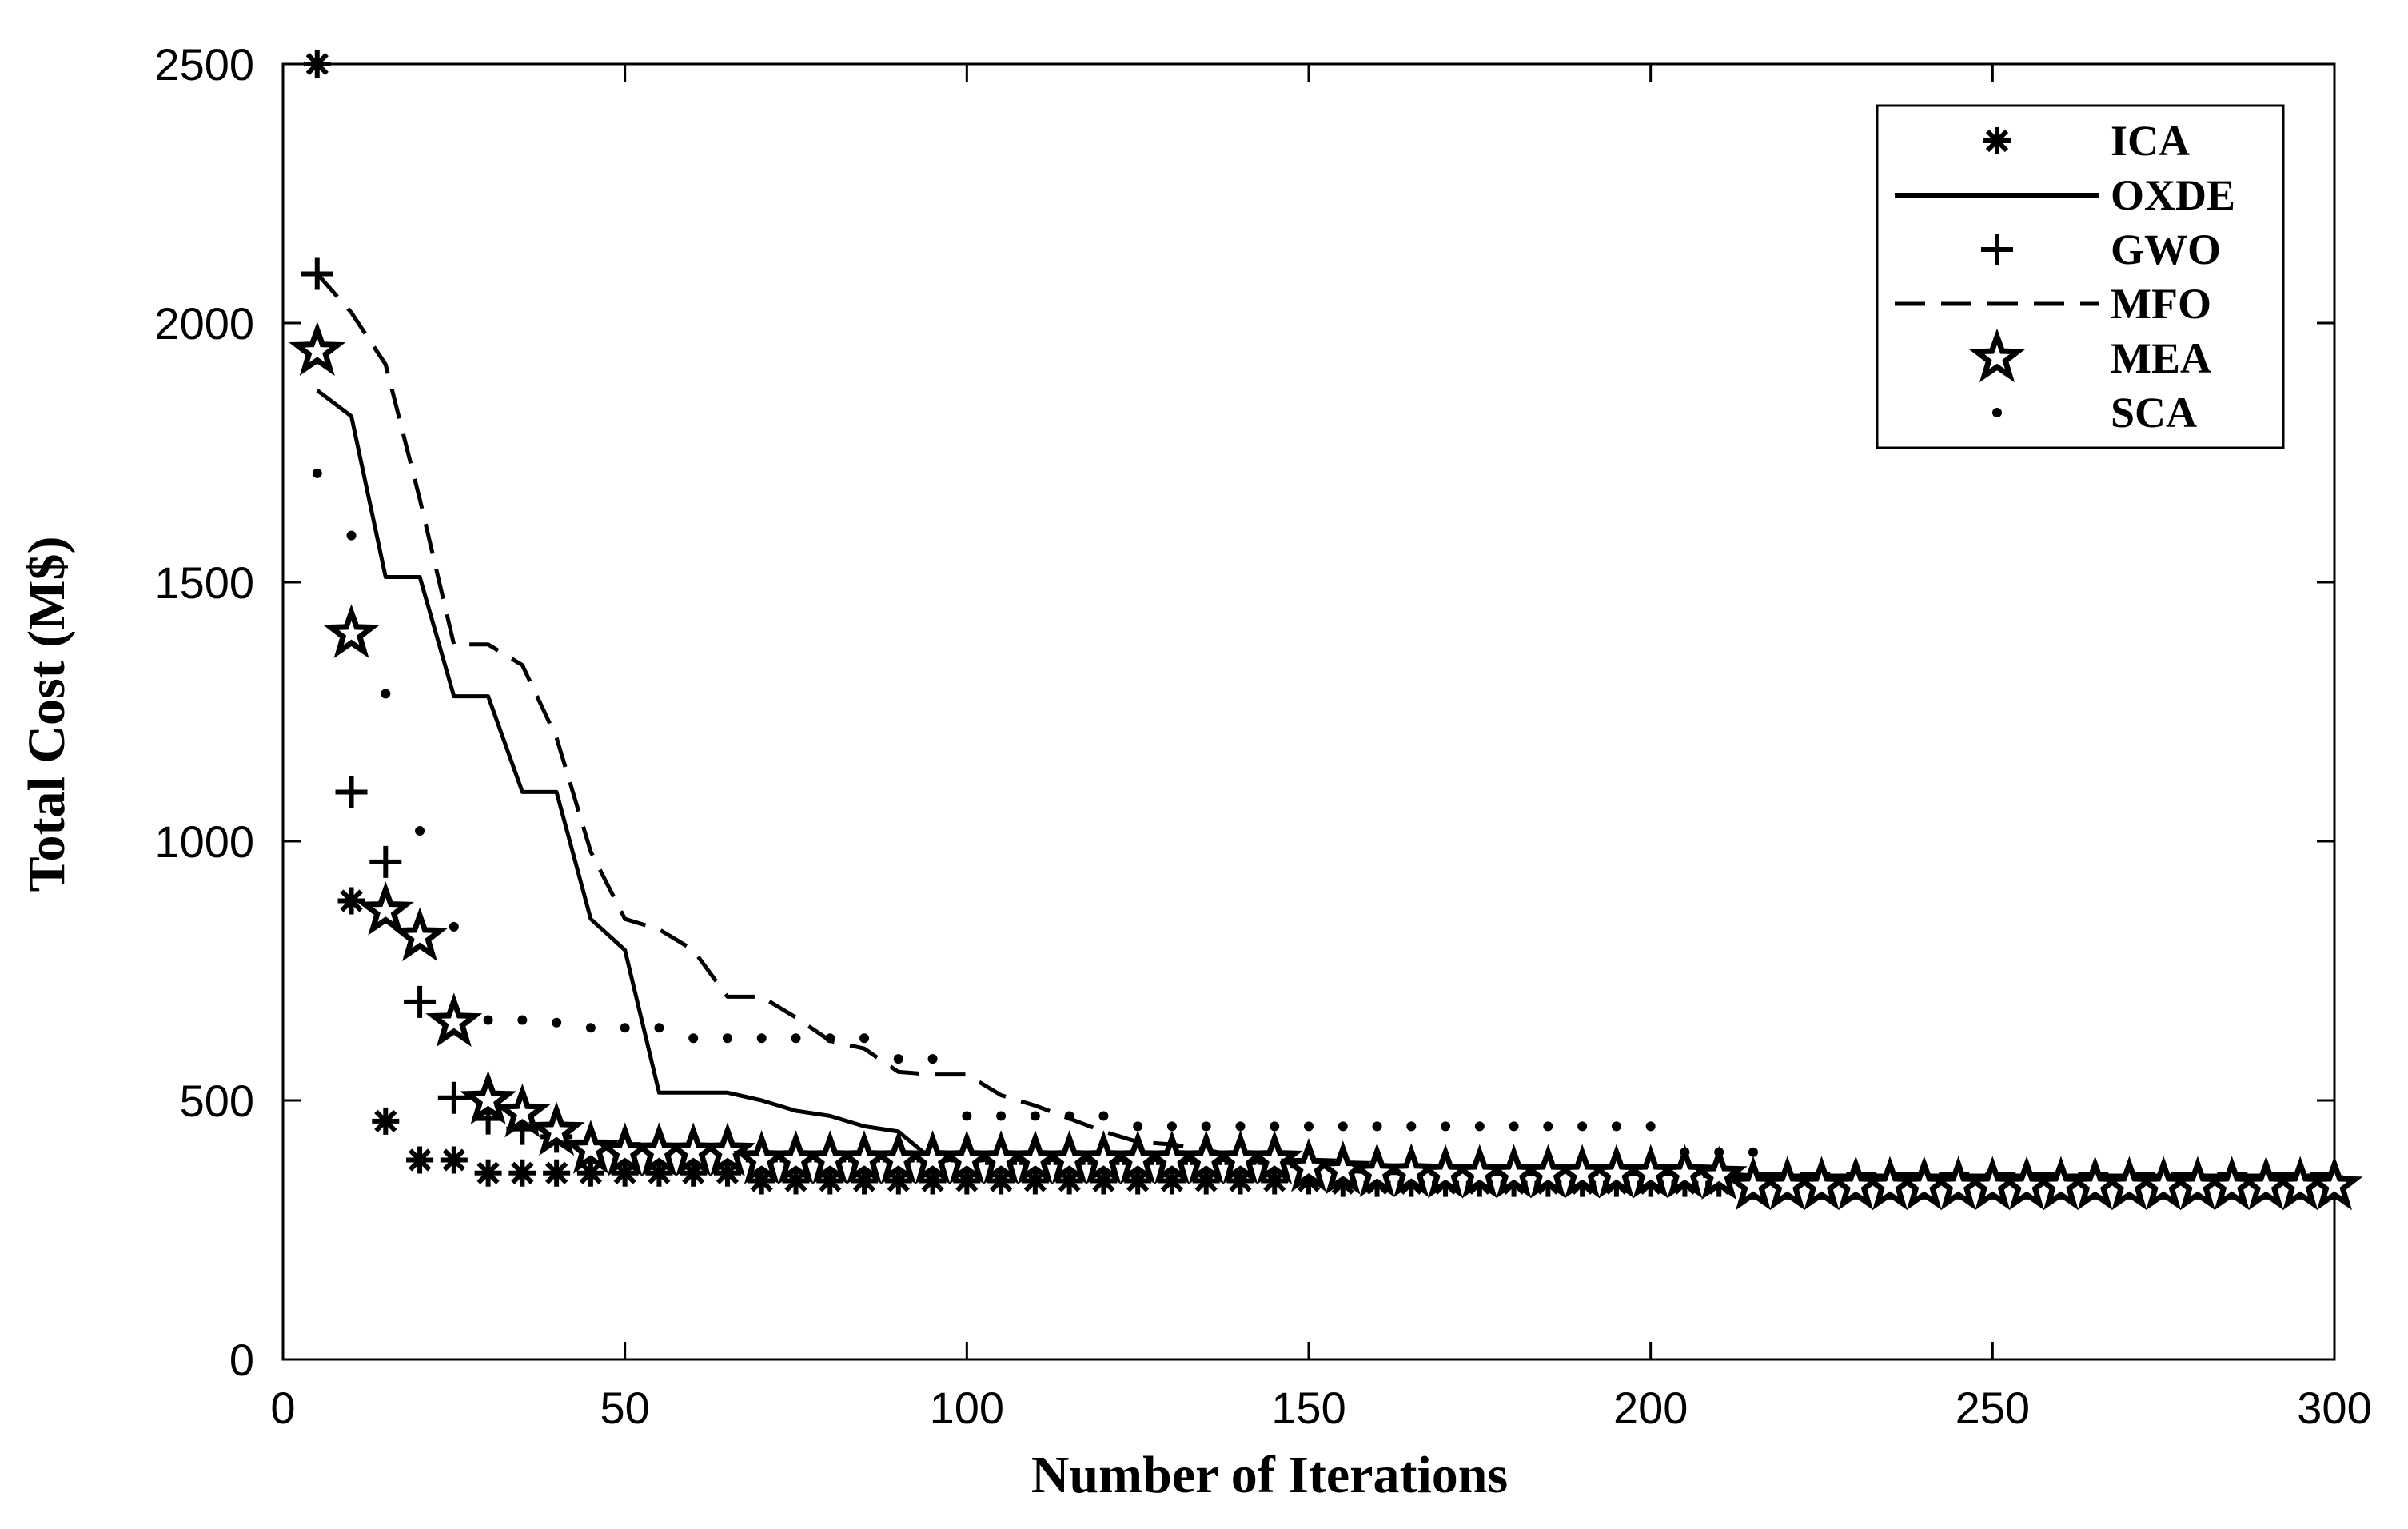 The image size is (2408, 1529). Describe the element at coordinates (2089, 355) in the screenshot. I see `legend-item-mea: MEA` at that location.